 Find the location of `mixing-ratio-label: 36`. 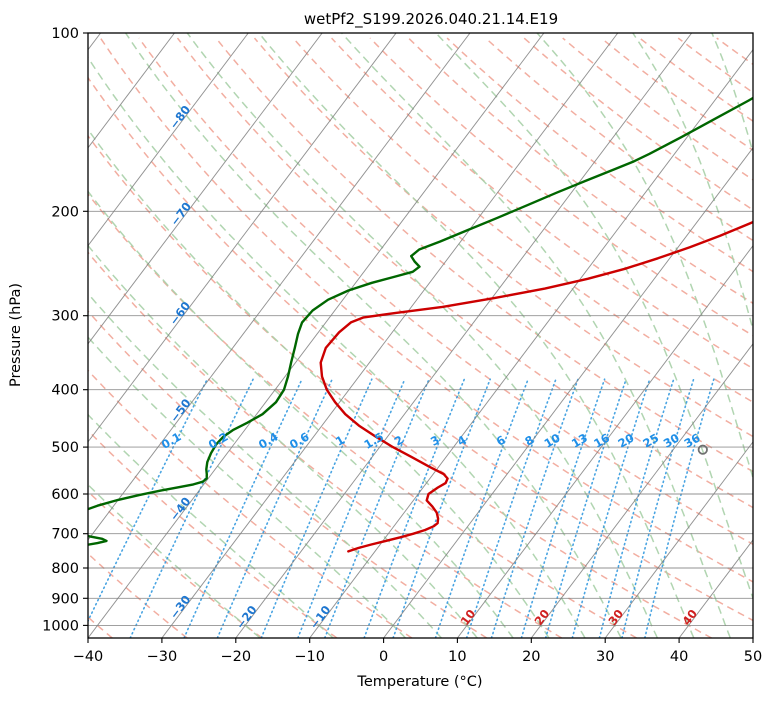

mixing-ratio-label: 36 is located at coordinates (692, 441).